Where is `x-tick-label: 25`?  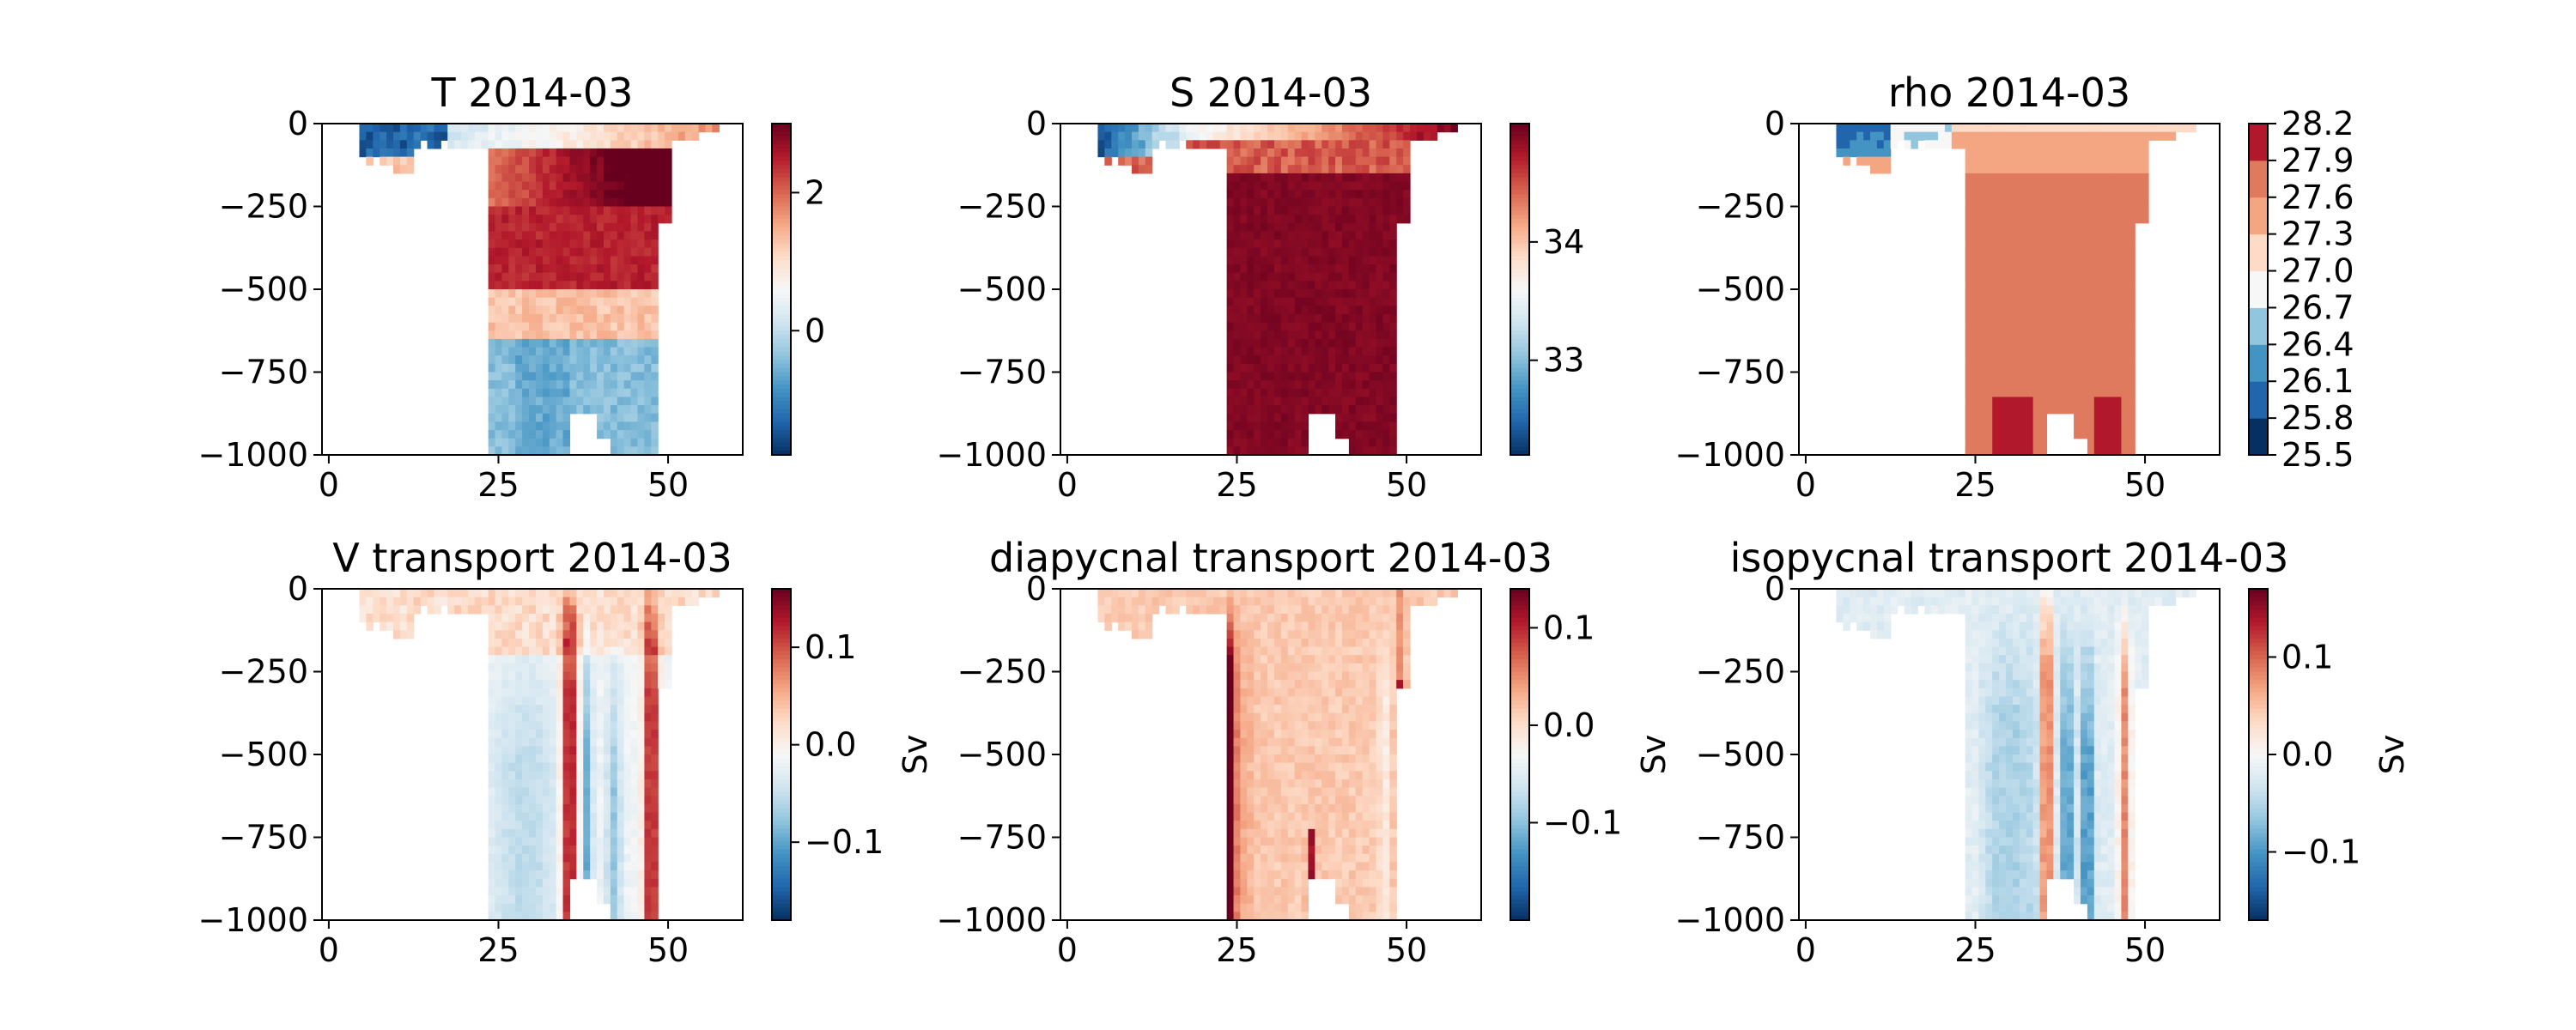 x-tick-label: 25 is located at coordinates (498, 950).